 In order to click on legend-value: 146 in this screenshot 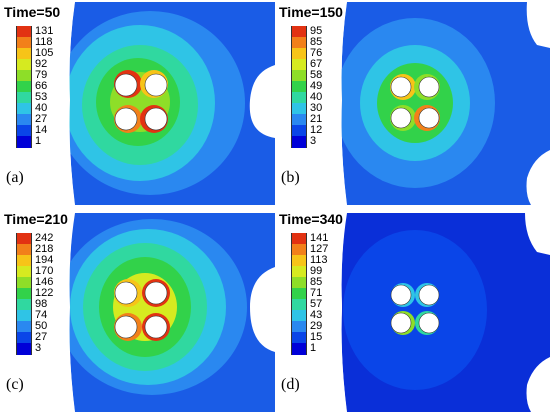, I will do `click(44, 282)`.